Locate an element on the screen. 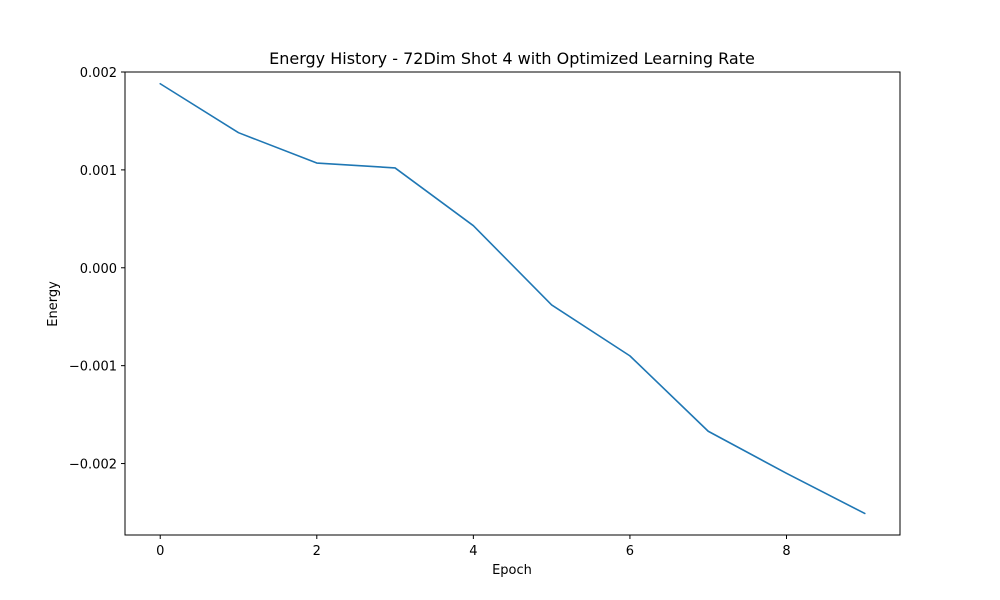 The image size is (1000, 600). y-axis-ticks: 0.002 0.001 0.000 −0.001 −0.002 is located at coordinates (97, 269).